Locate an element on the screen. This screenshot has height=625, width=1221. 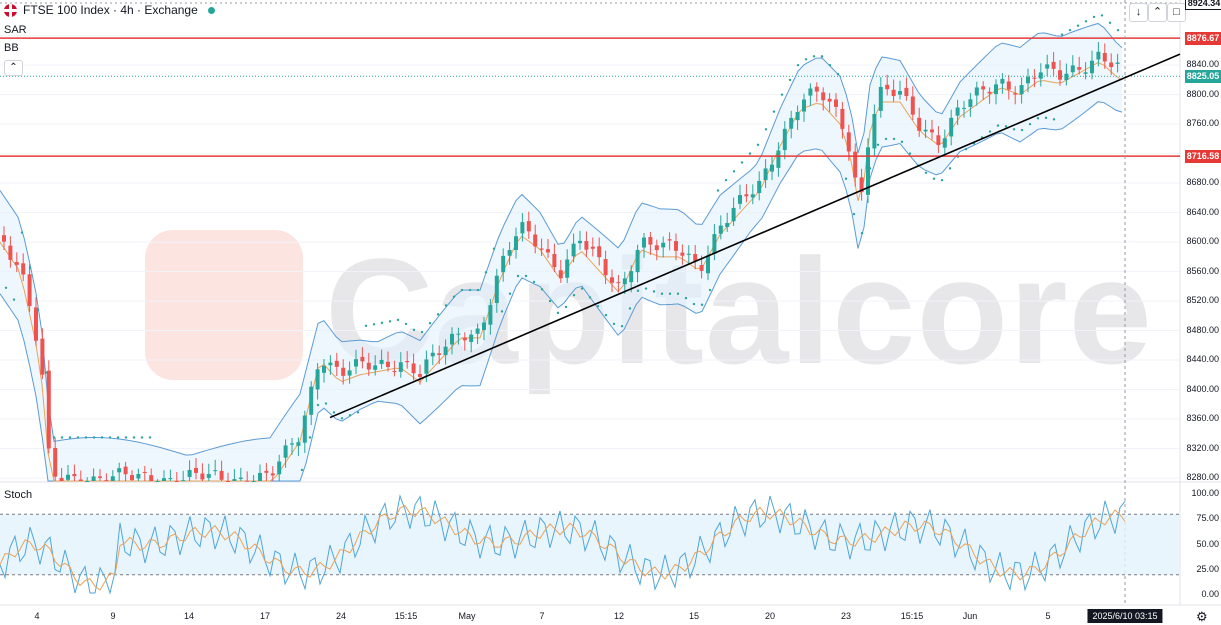
price-tick-label: 8520.00 is located at coordinates (1202, 300).